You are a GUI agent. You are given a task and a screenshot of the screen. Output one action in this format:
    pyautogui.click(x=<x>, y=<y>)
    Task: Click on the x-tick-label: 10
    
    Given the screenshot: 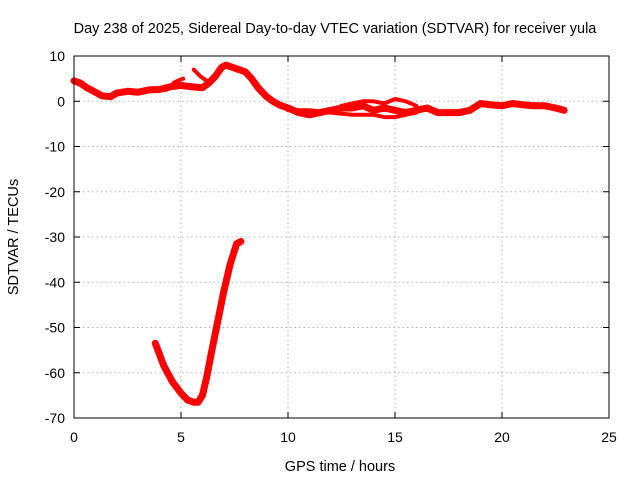 What is the action you would take?
    pyautogui.click(x=288, y=437)
    